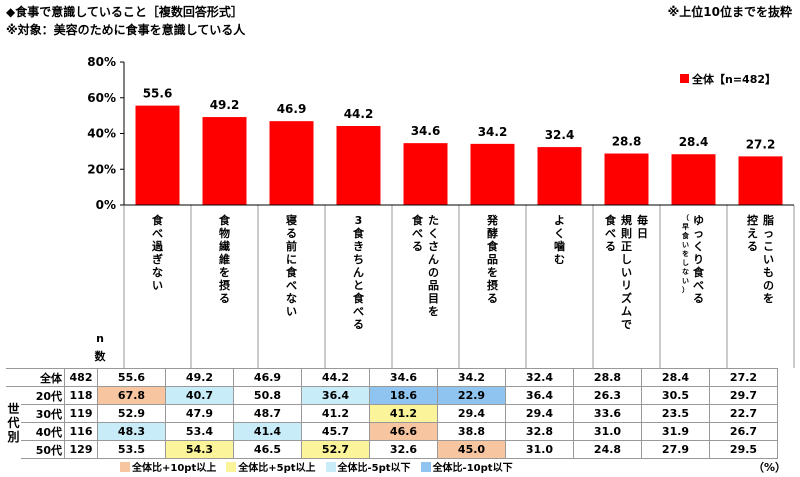 The width and height of the screenshot is (800, 477). What do you see at coordinates (292, 109) in the screenshot?
I see `data-label: 46.9` at bounding box center [292, 109].